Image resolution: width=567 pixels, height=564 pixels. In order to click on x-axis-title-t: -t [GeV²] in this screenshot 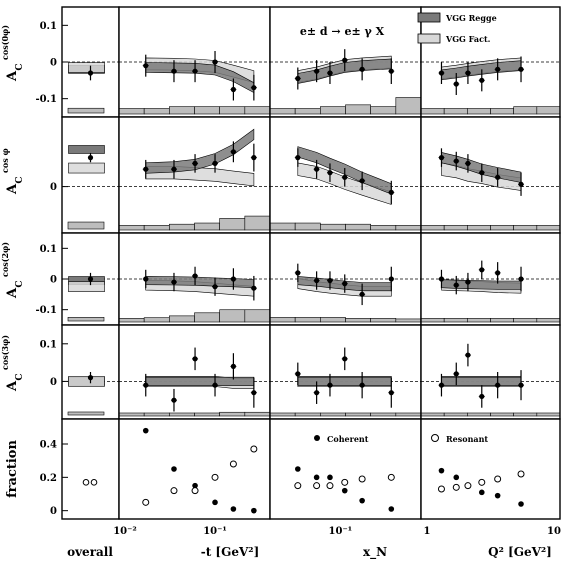, I will do `click(230, 552)`.